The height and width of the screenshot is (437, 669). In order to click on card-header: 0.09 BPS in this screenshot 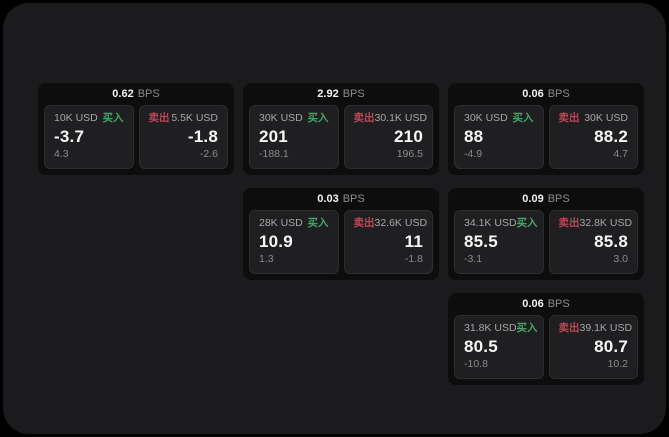, I will do `click(546, 199)`.